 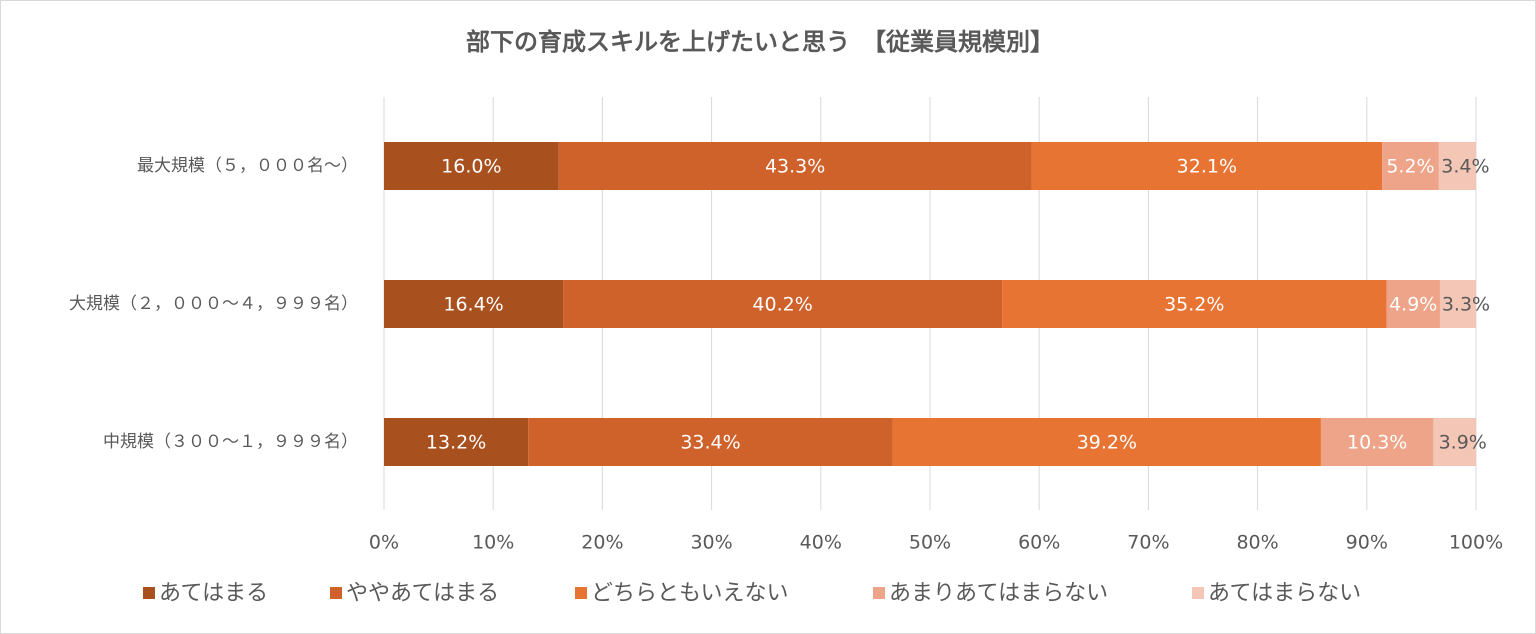 What do you see at coordinates (1257, 543) in the screenshot?
I see `x-tick-label: 80%` at bounding box center [1257, 543].